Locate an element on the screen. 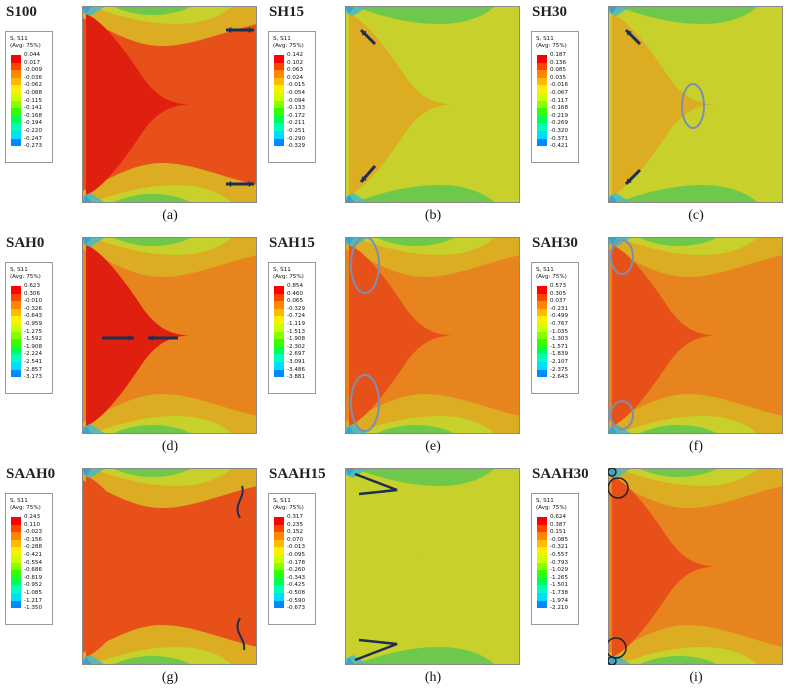 This screenshot has width=789, height=693. annotation-circle-top is located at coordinates (618, 488).